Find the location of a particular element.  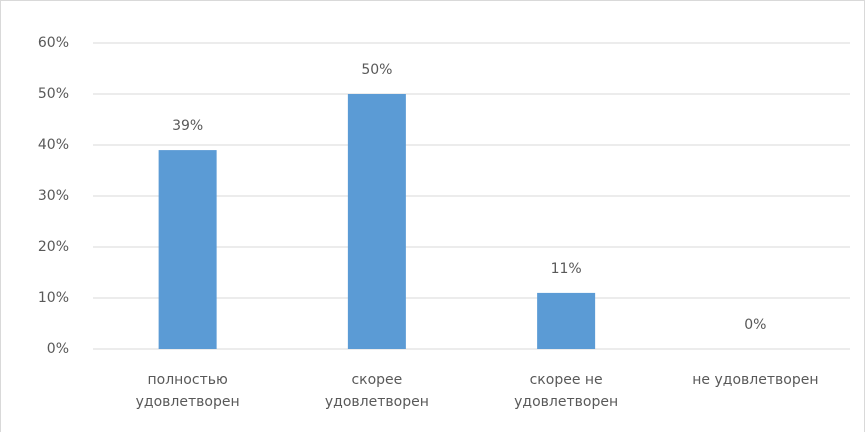

y-tick-label: 10% is located at coordinates (53, 298).